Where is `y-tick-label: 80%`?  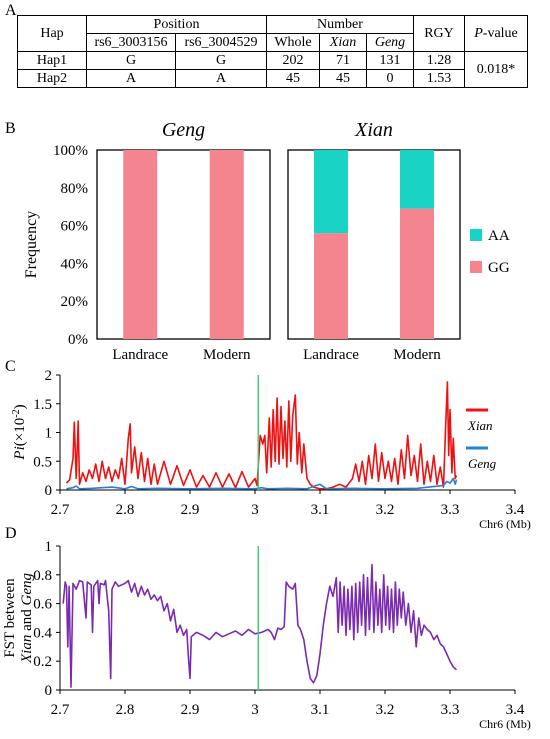 y-tick-label: 80% is located at coordinates (75, 189).